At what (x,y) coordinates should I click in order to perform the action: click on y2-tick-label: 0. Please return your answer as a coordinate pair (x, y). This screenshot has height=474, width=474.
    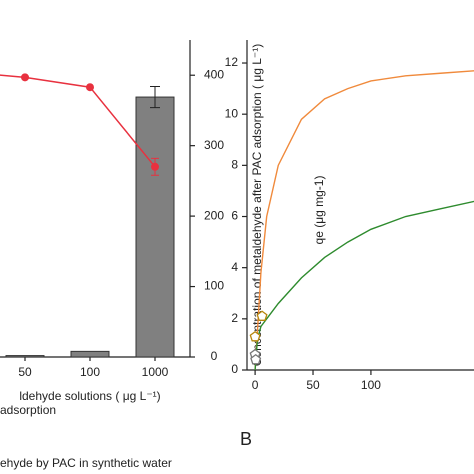
    Looking at the image, I should click on (214, 356).